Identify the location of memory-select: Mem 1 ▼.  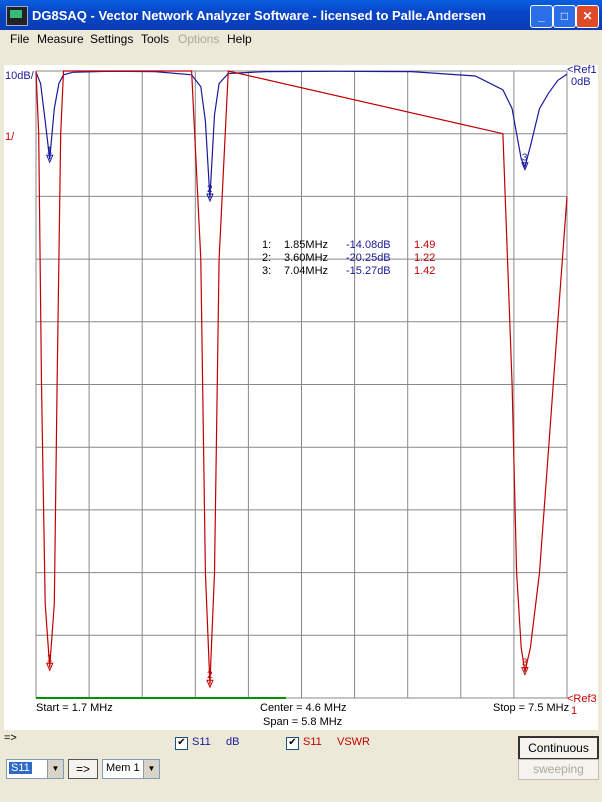
(131, 769).